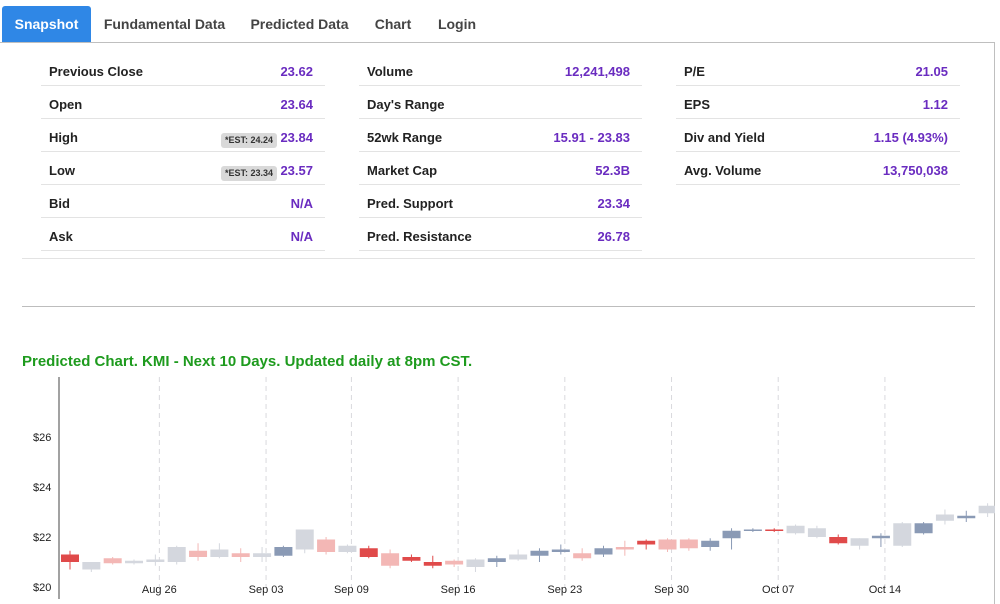 The height and width of the screenshot is (604, 1000). Describe the element at coordinates (46, 24) in the screenshot. I see `tab-snapshot: Snapshot` at that location.